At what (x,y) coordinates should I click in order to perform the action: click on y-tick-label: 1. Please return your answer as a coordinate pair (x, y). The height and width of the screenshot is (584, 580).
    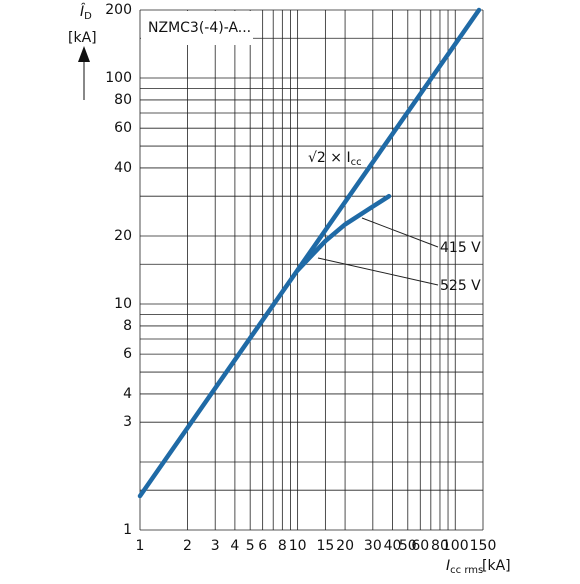
    Looking at the image, I should click on (127, 530).